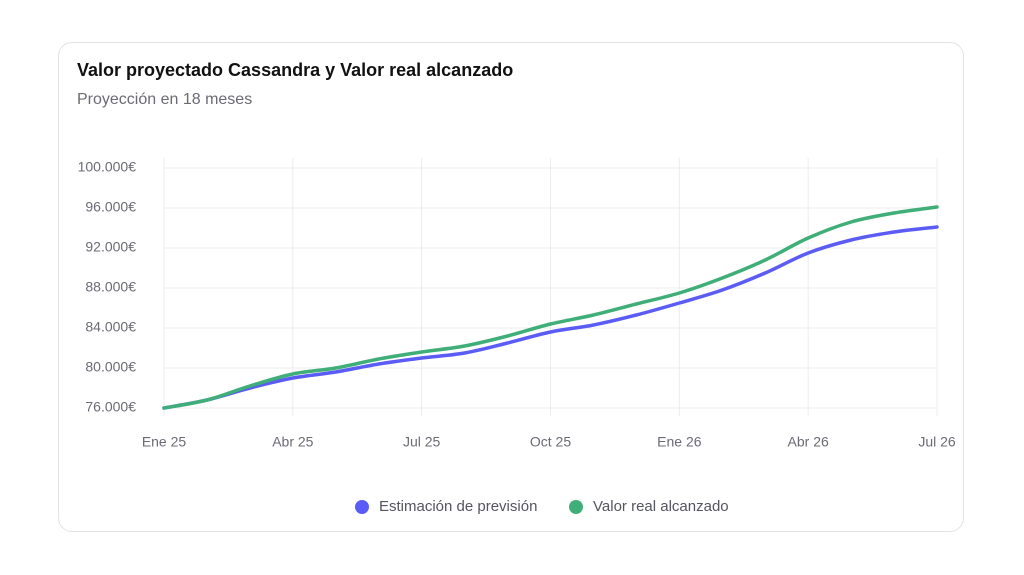  Describe the element at coordinates (661, 506) in the screenshot. I see `legend-label: Valor real alcanzado` at that location.